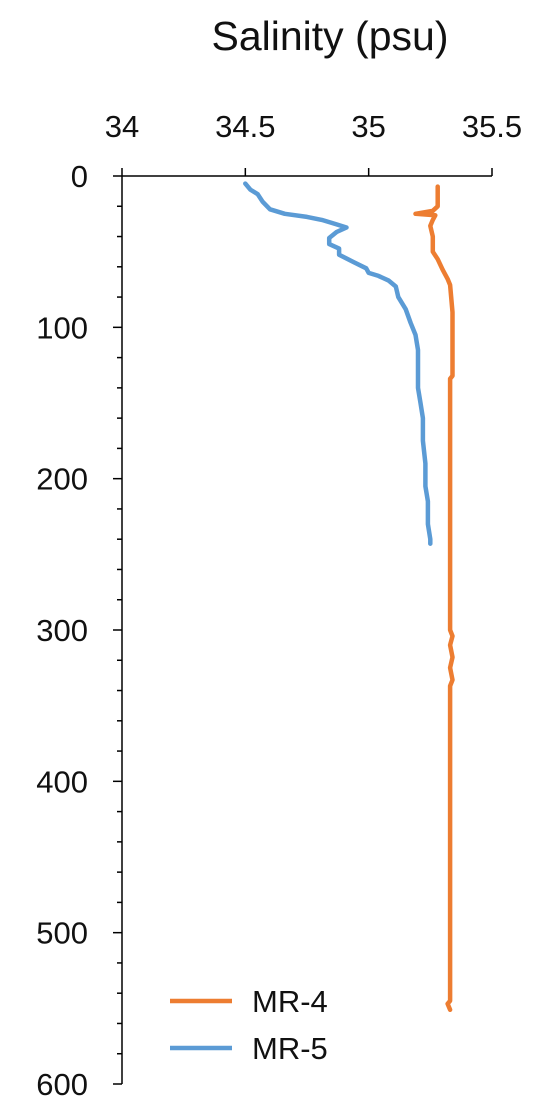 The width and height of the screenshot is (539, 1113). Describe the element at coordinates (249, 1025) in the screenshot. I see `legend: MR-4 MR-5` at that location.